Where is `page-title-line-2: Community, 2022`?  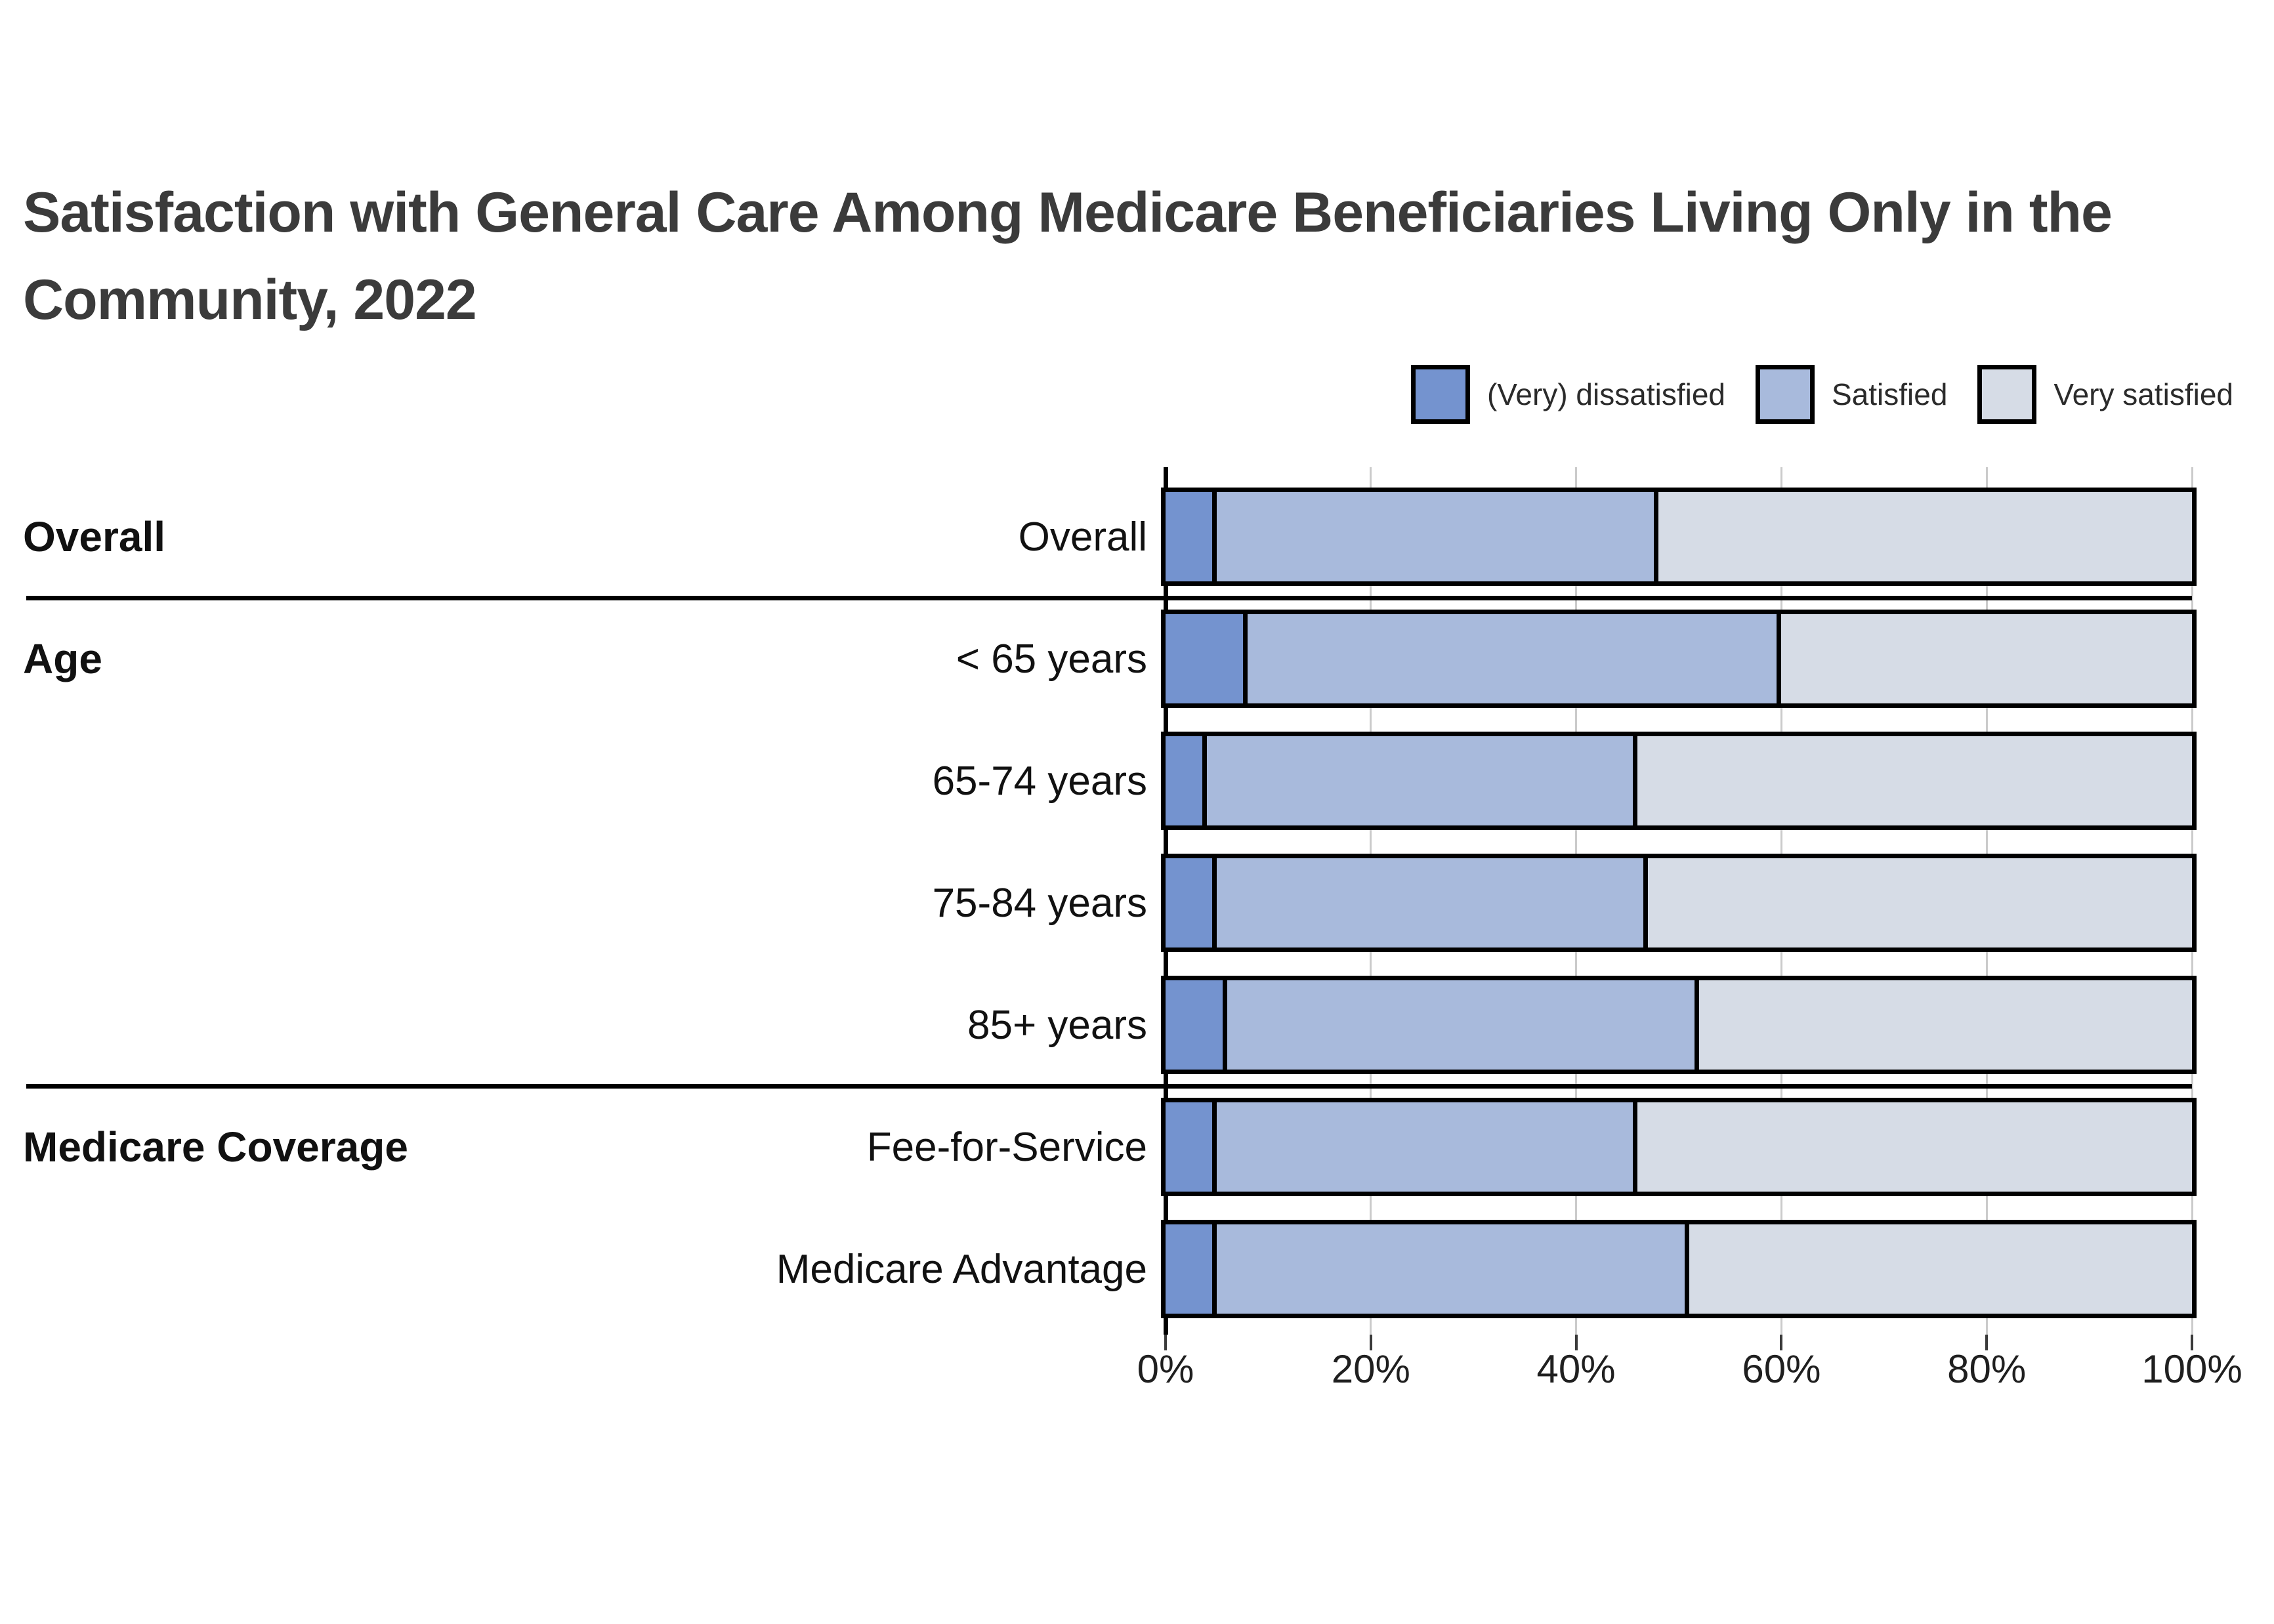 page-title-line-2: Community, 2022 is located at coordinates (250, 299).